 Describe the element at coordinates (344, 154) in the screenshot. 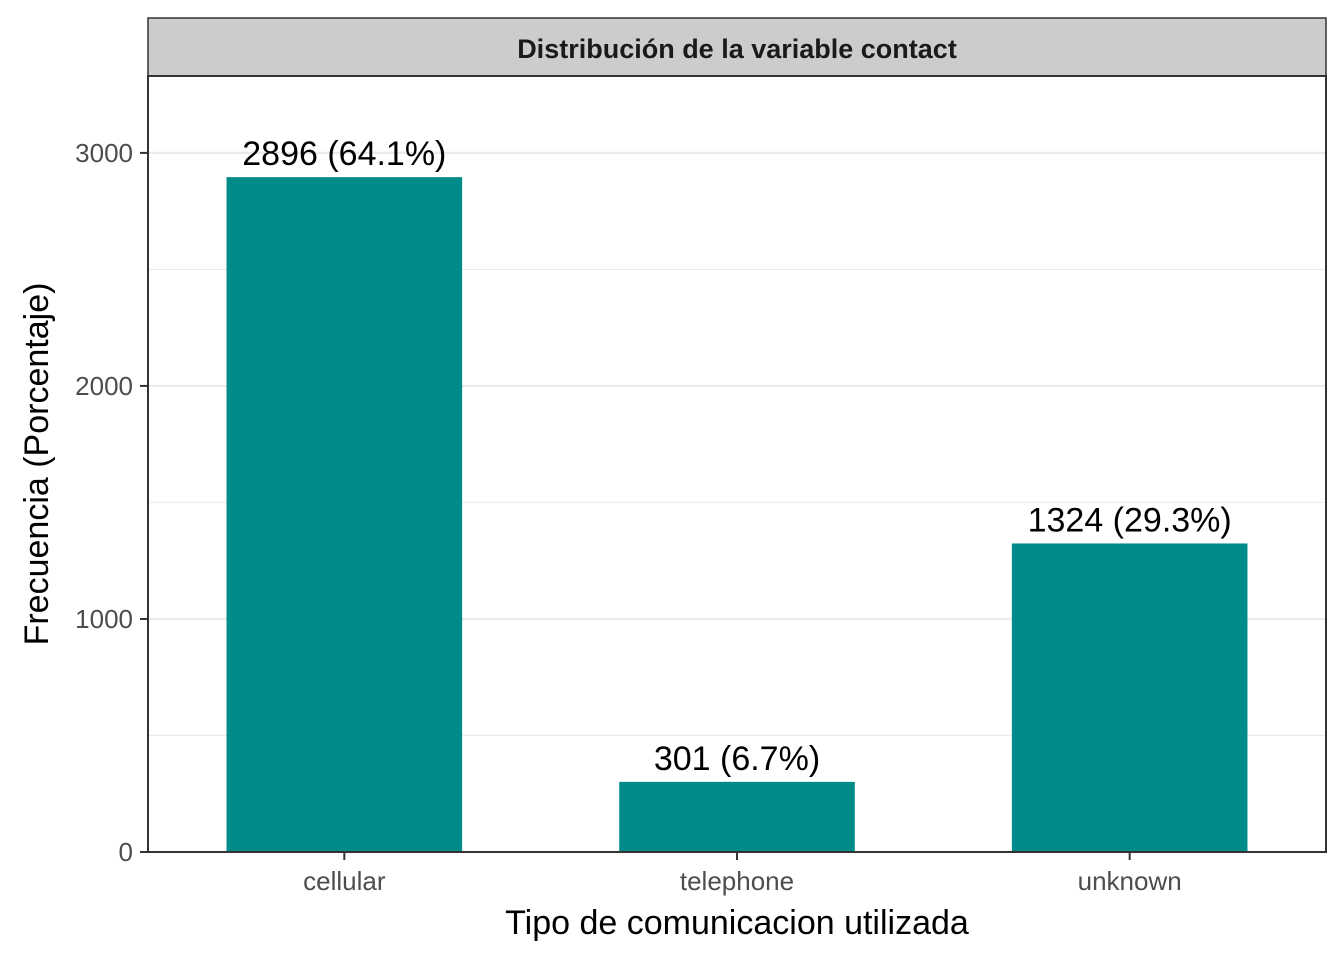

I see `data-label-cellular: 2896 (64.1%)` at that location.